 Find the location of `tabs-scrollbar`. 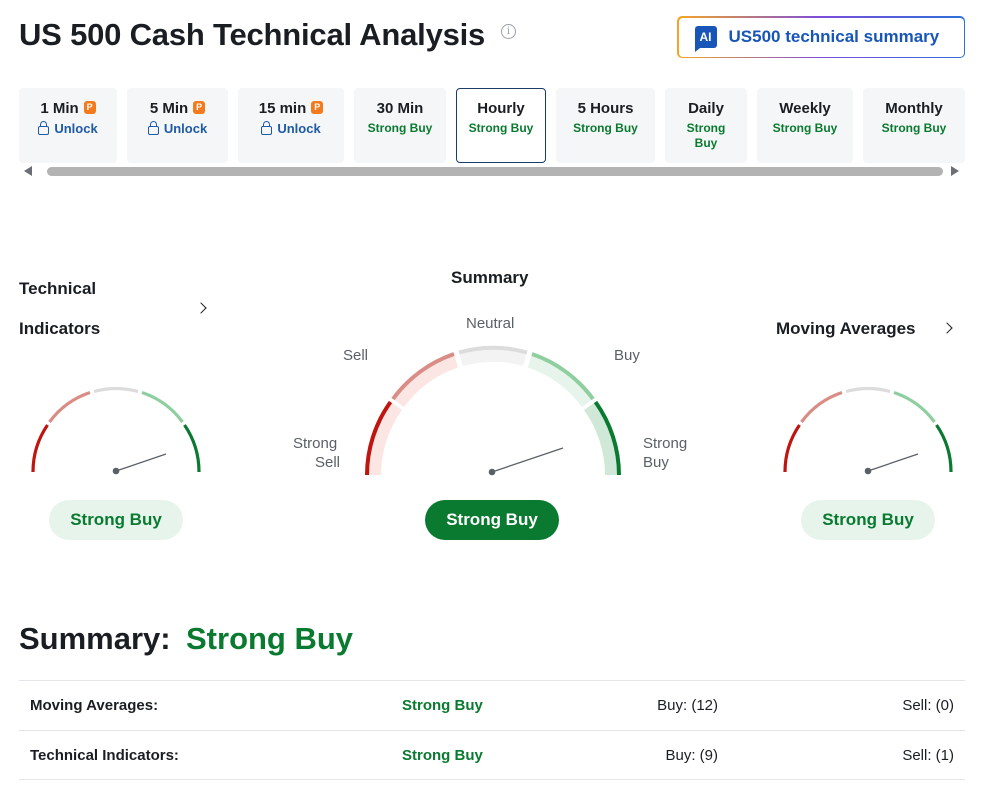

tabs-scrollbar is located at coordinates (495, 171).